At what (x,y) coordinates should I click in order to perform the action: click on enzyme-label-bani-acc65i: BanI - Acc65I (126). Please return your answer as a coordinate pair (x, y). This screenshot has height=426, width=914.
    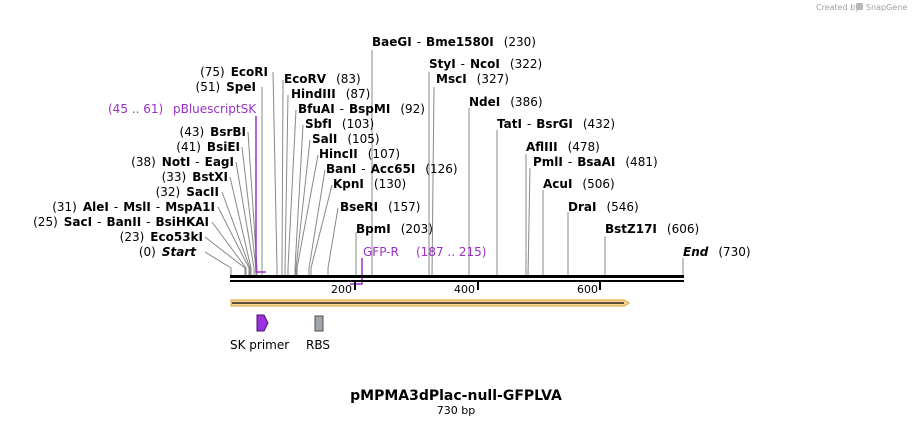
    Looking at the image, I should click on (392, 169).